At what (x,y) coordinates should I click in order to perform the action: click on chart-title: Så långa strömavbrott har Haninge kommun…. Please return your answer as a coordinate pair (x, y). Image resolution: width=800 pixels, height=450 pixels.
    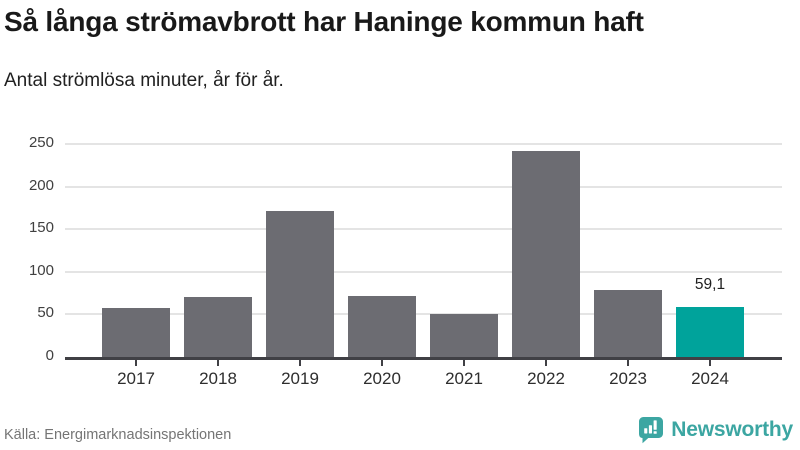
    Looking at the image, I should click on (324, 21).